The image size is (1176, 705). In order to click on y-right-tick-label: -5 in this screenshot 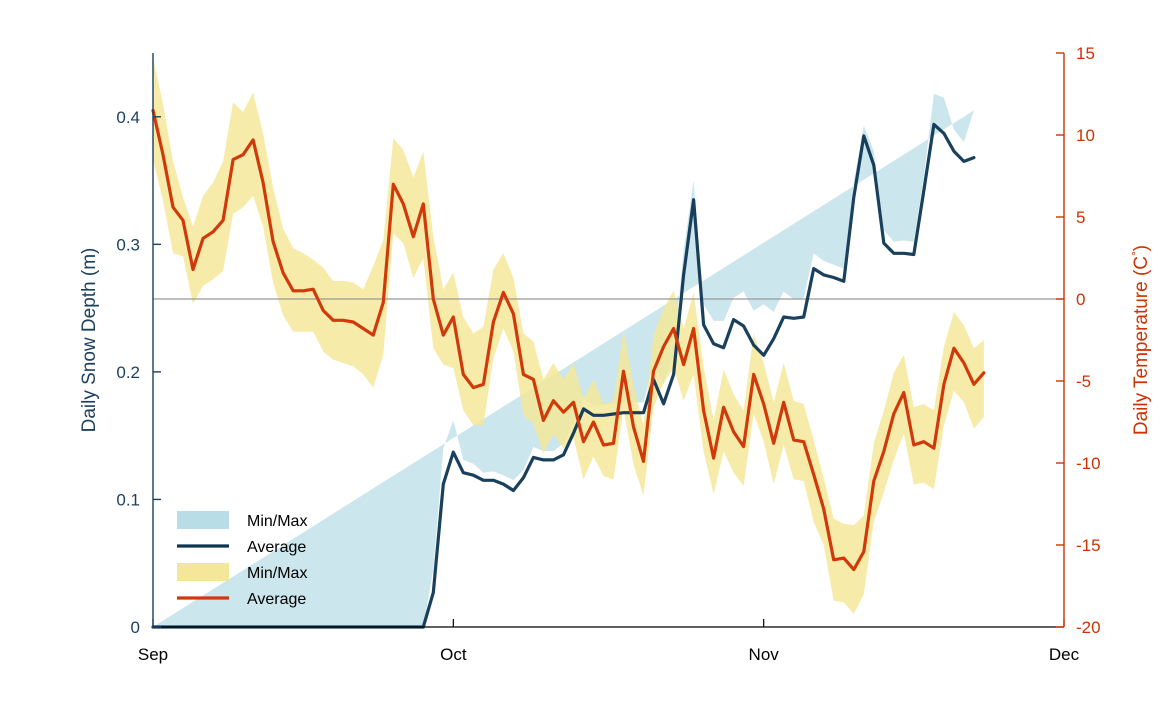, I will do `click(1083, 381)`.